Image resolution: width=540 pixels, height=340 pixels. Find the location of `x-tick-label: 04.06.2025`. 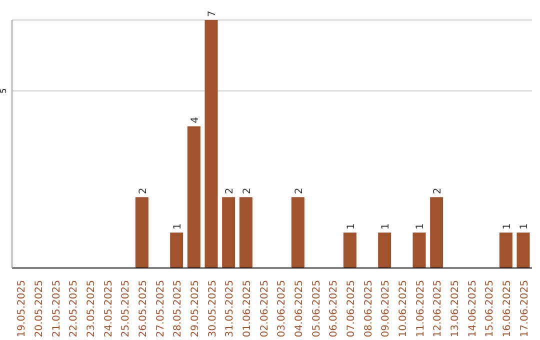

x-tick-label: 04.06.2025 is located at coordinates (299, 309).